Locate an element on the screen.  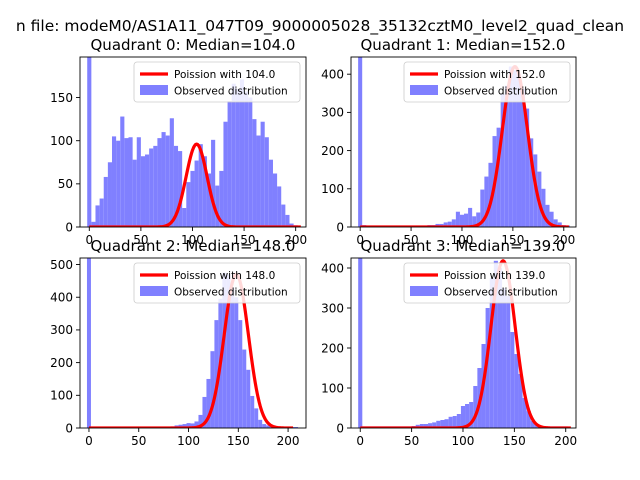
quadrant-2-xtick-label: 150 is located at coordinates (238, 441).